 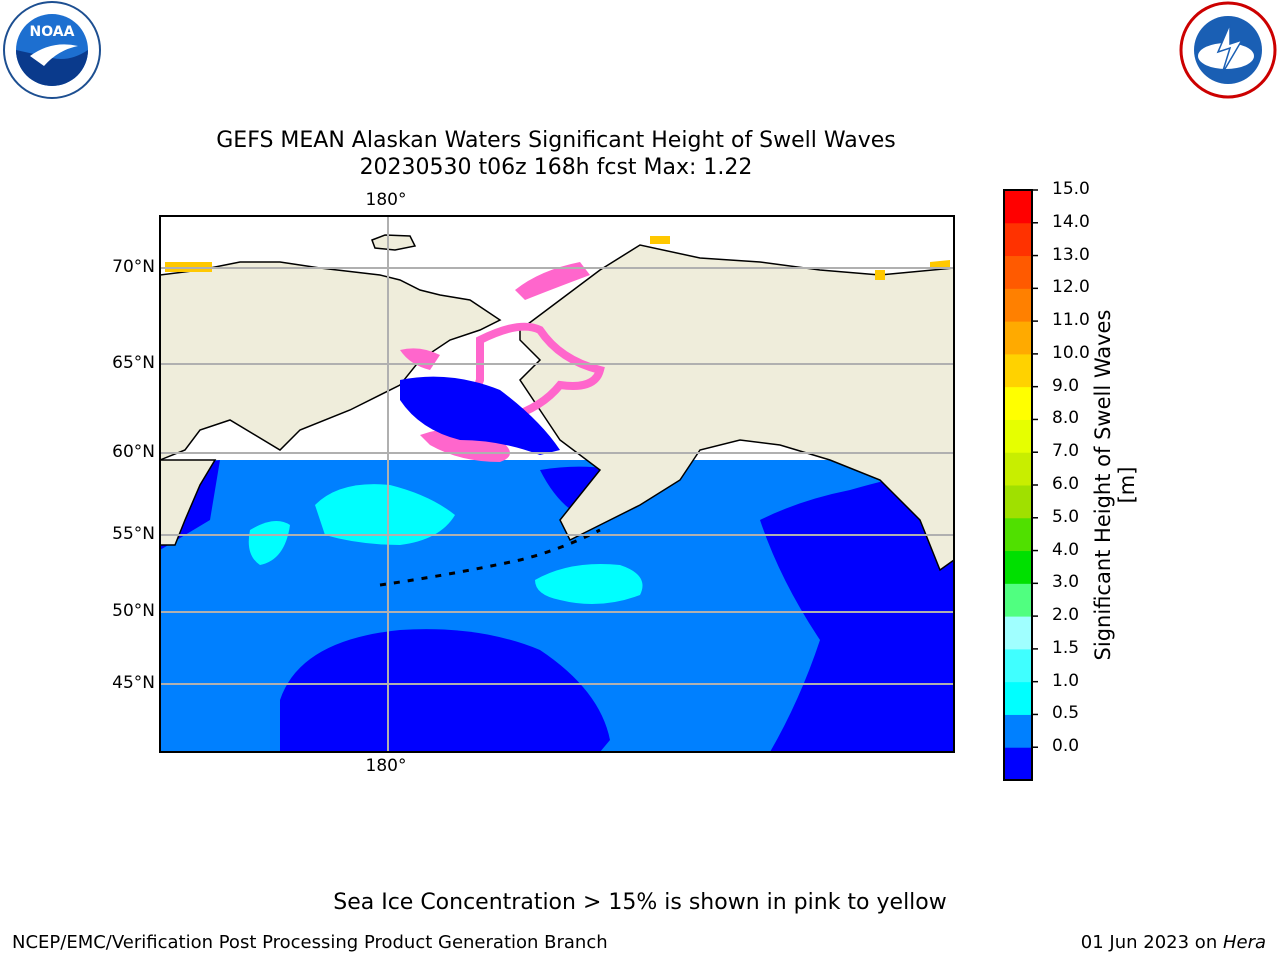 What do you see at coordinates (1071, 287) in the screenshot?
I see `colorbar-tick-label: 12.0` at bounding box center [1071, 287].